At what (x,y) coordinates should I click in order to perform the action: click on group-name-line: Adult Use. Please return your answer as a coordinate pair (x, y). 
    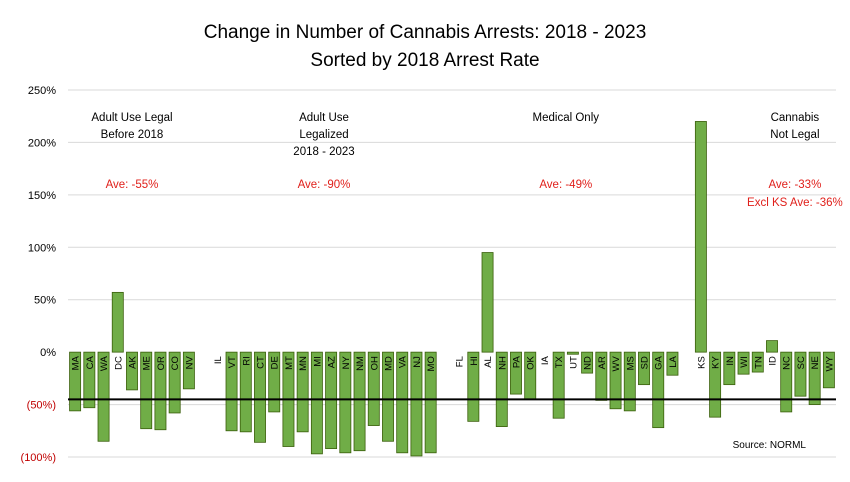
    Looking at the image, I should click on (324, 118).